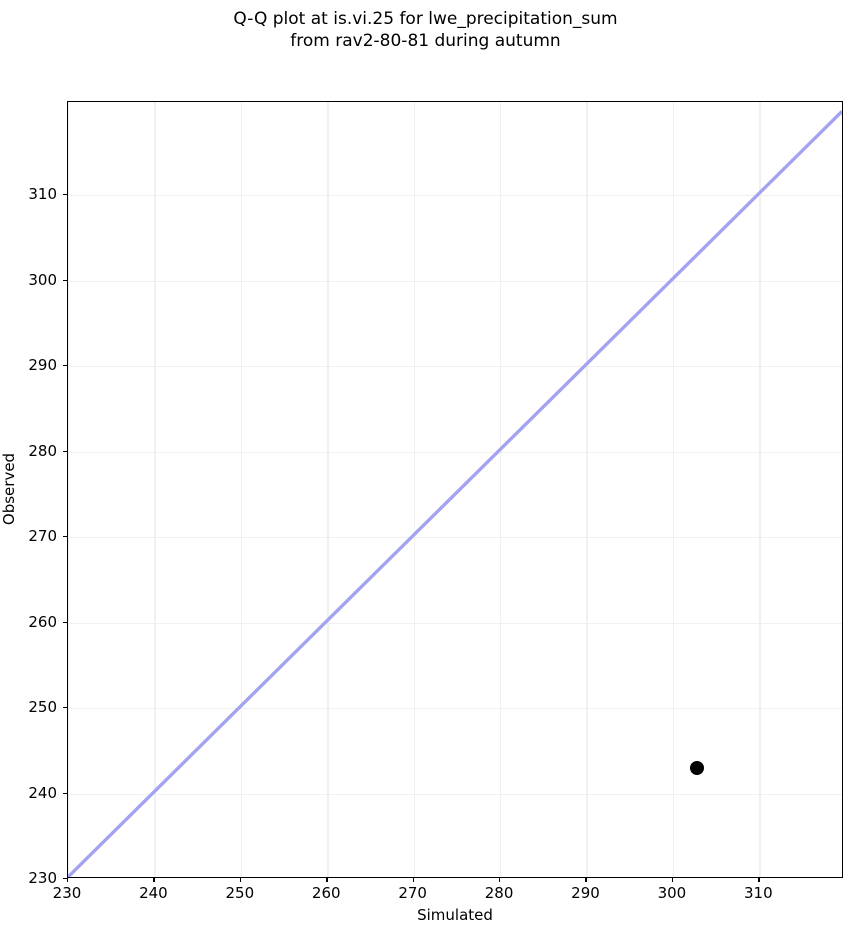 The width and height of the screenshot is (851, 934). What do you see at coordinates (153, 893) in the screenshot?
I see `x-tick-label: 240` at bounding box center [153, 893].